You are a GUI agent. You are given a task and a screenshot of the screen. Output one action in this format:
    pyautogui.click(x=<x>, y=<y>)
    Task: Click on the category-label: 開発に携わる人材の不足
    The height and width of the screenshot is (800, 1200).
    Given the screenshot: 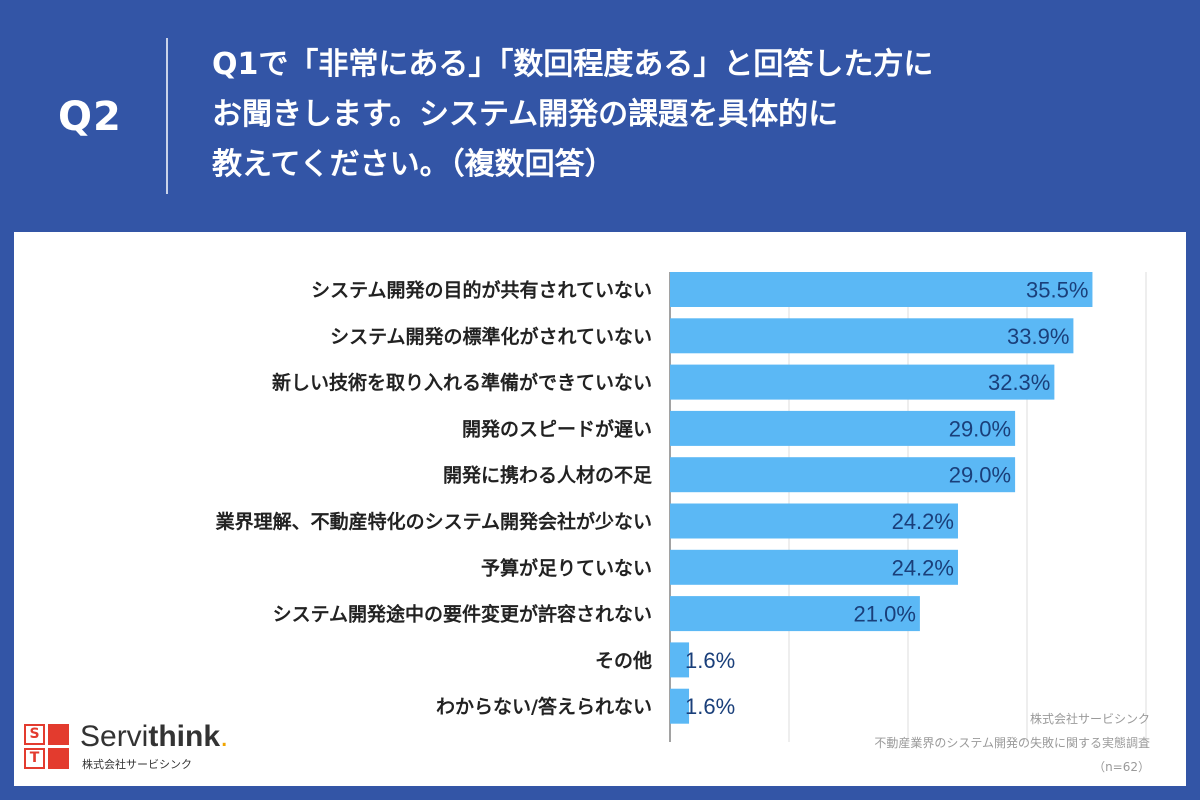 What is the action you would take?
    pyautogui.click(x=548, y=475)
    